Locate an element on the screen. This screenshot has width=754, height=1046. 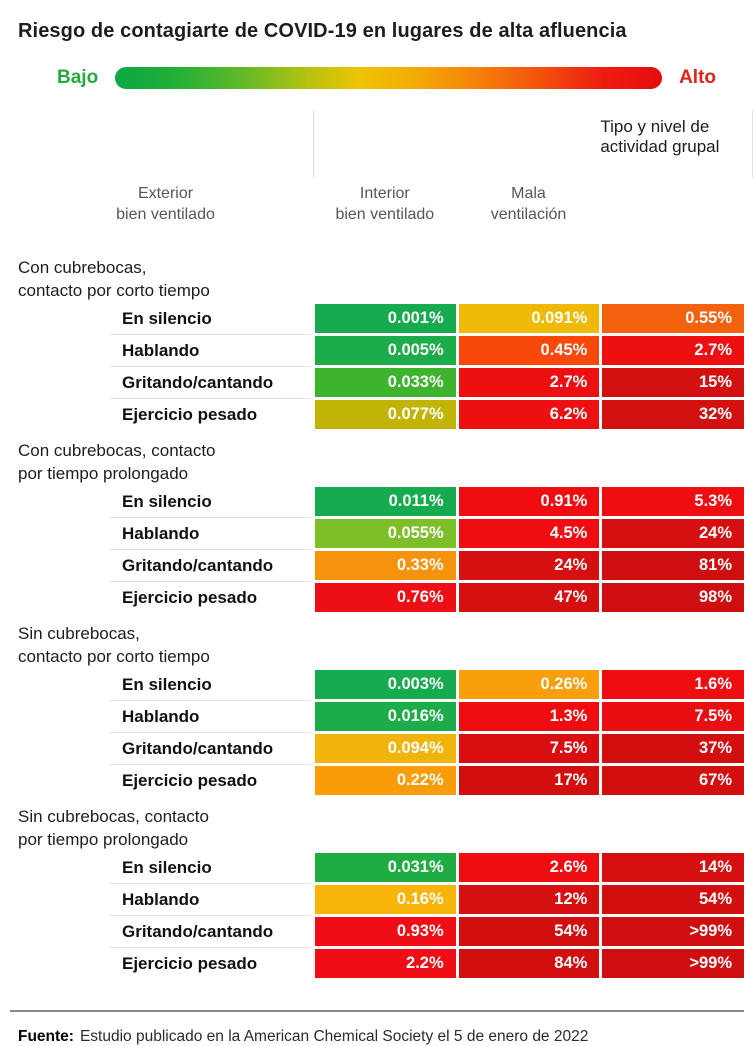
column-header-interior: Interior bien ventilado is located at coordinates (385, 204).